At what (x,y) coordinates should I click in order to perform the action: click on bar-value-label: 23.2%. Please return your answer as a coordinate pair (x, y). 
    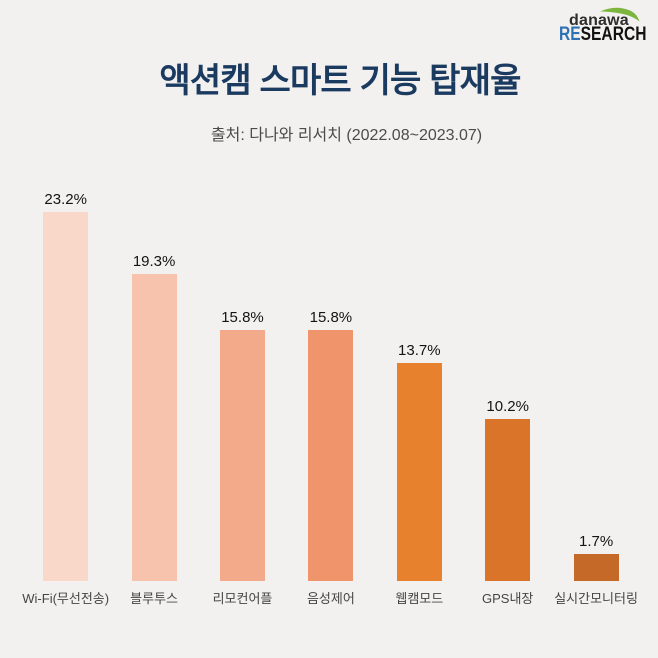
    Looking at the image, I should click on (65, 199).